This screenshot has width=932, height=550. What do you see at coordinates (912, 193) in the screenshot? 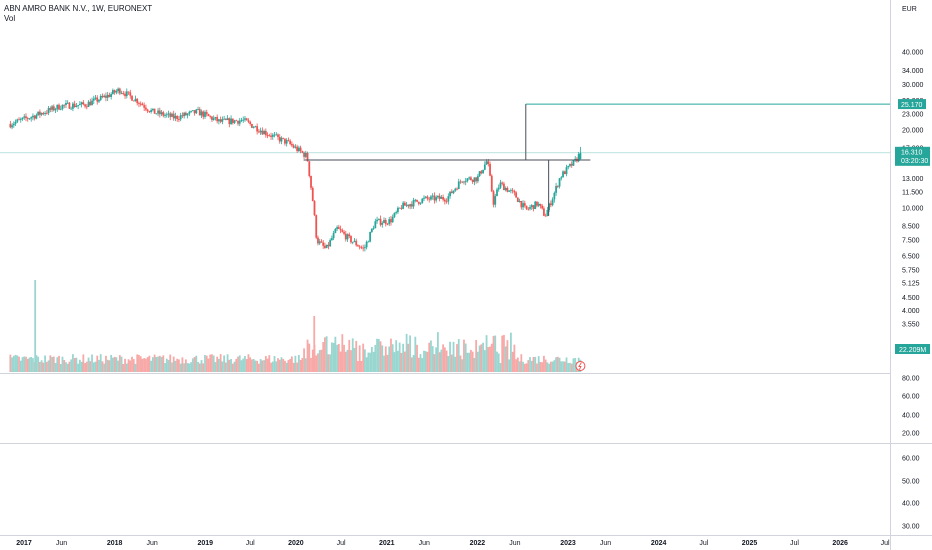
I see `price-axis-tick: 11.500` at bounding box center [912, 193].